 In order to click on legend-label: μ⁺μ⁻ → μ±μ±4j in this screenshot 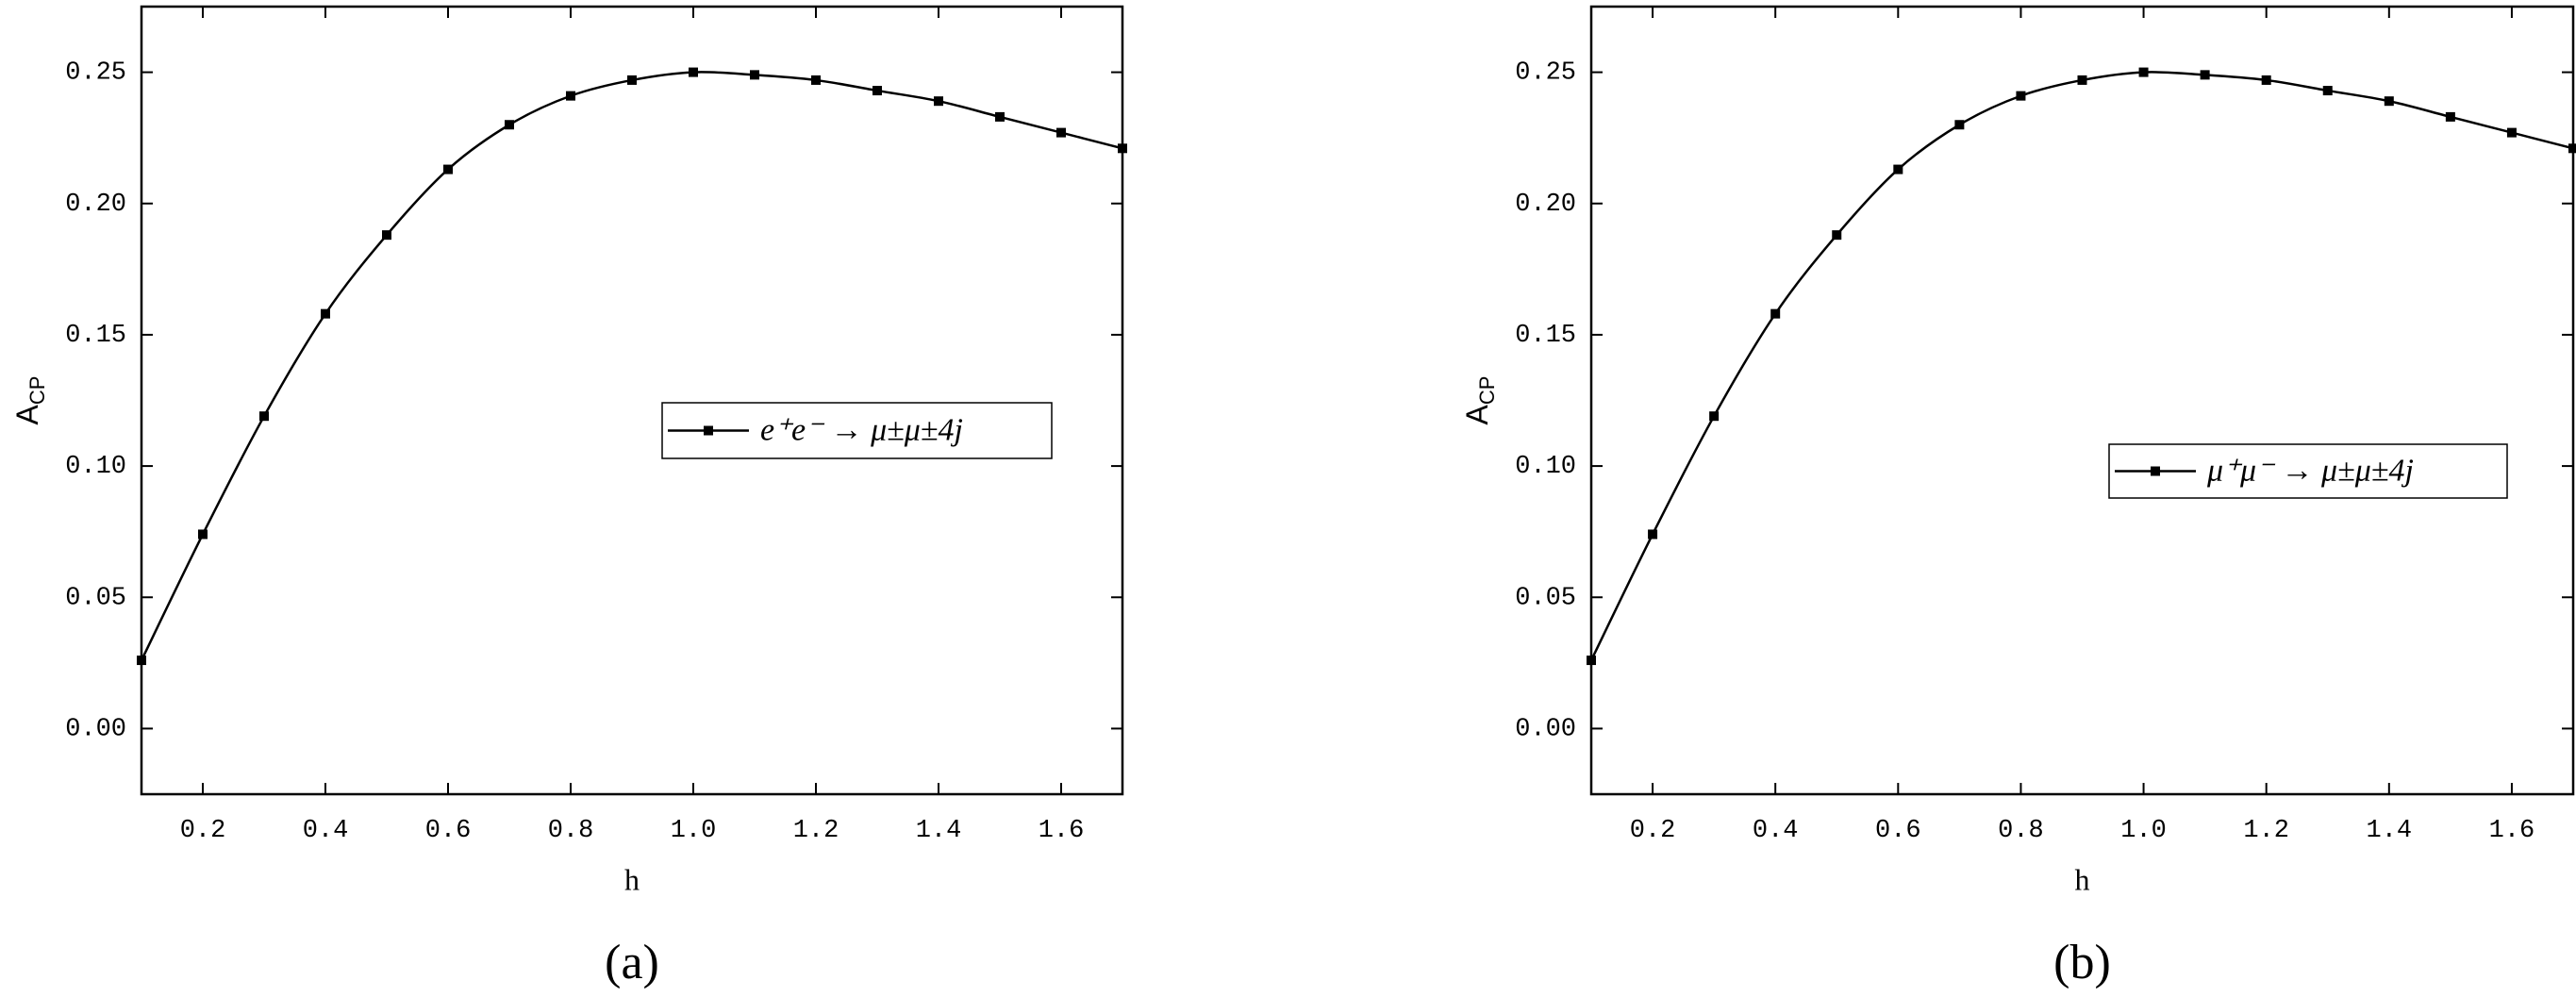, I will do `click(2310, 470)`.